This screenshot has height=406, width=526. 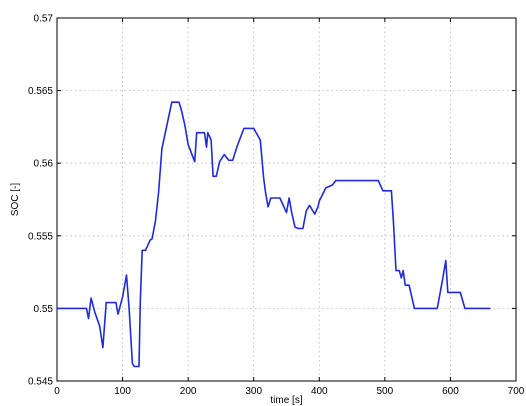 What do you see at coordinates (385, 391) in the screenshot?
I see `x-tick-label: 500` at bounding box center [385, 391].